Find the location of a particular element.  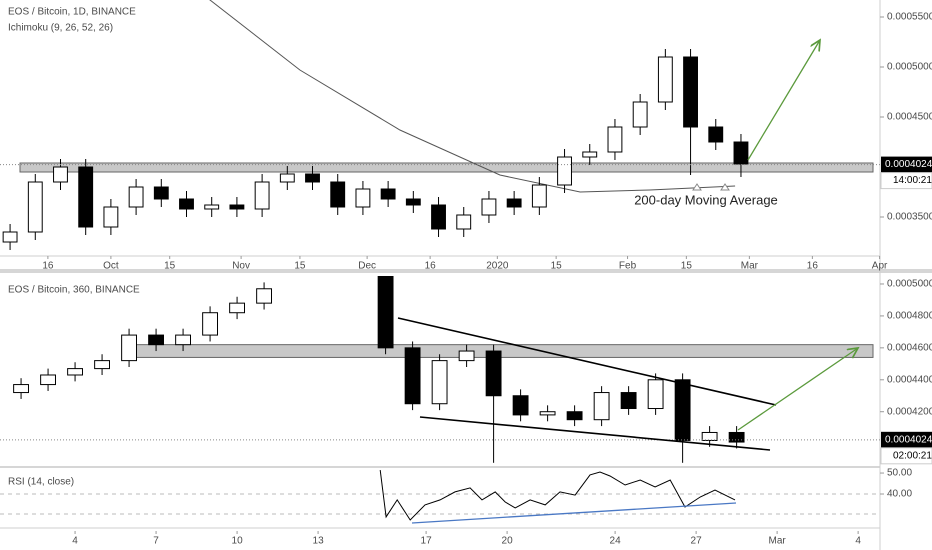

y-tick-label: 0.0004600 is located at coordinates (909, 347).